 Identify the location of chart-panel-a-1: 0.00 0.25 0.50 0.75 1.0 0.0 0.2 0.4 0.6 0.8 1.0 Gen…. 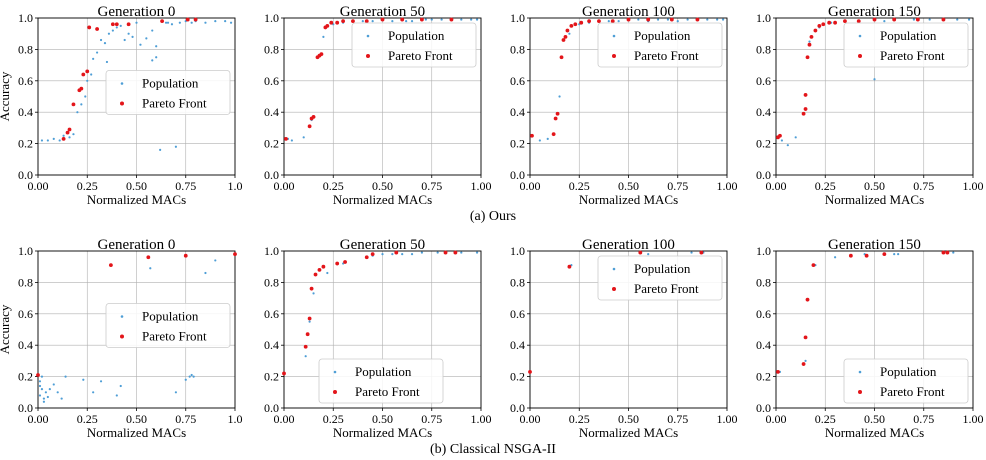
(121, 105).